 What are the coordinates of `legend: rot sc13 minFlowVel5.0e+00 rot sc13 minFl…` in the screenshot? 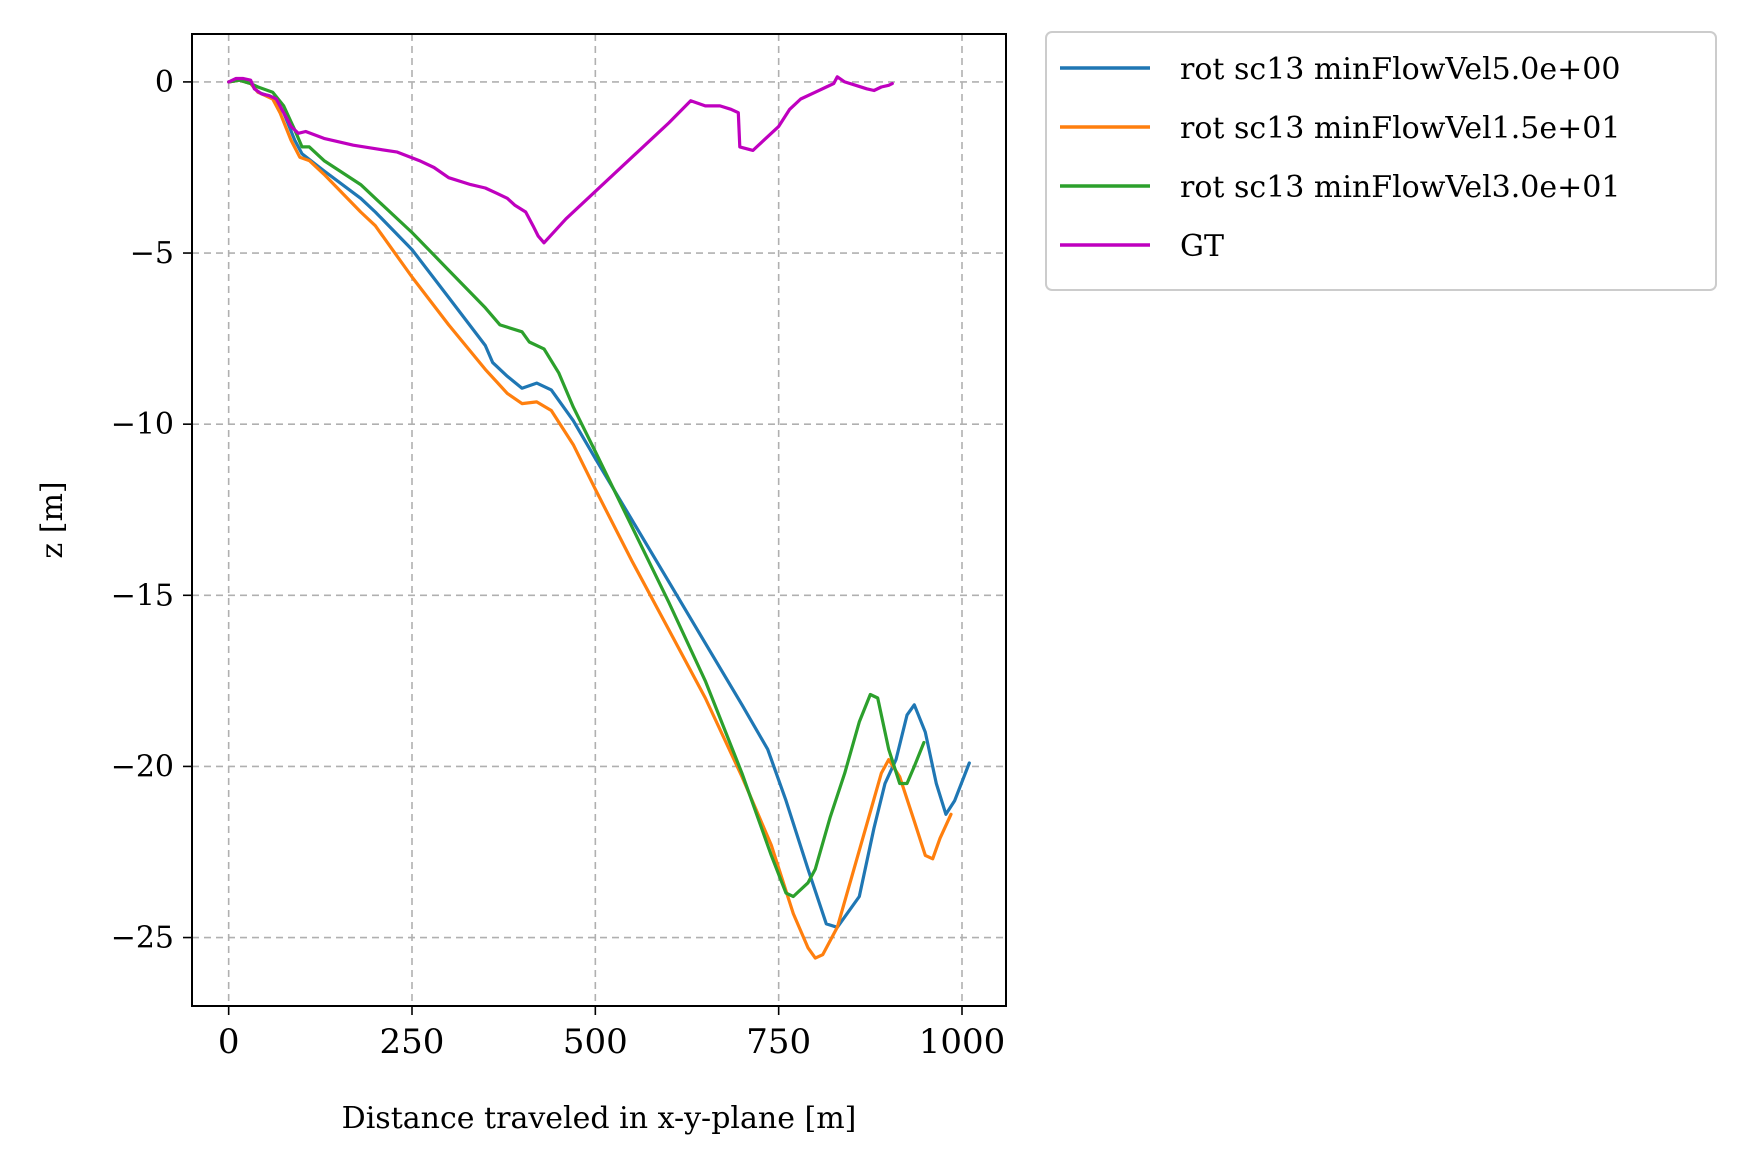 It's located at (1381, 161).